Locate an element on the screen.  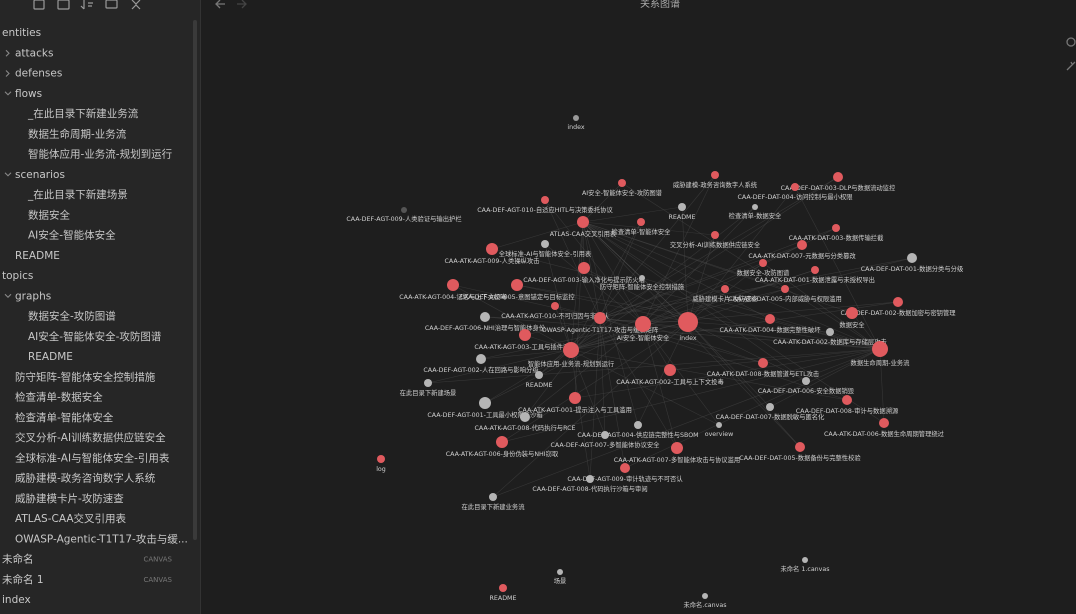
file-item: 数据安全-攻防图谱 is located at coordinates (72, 316).